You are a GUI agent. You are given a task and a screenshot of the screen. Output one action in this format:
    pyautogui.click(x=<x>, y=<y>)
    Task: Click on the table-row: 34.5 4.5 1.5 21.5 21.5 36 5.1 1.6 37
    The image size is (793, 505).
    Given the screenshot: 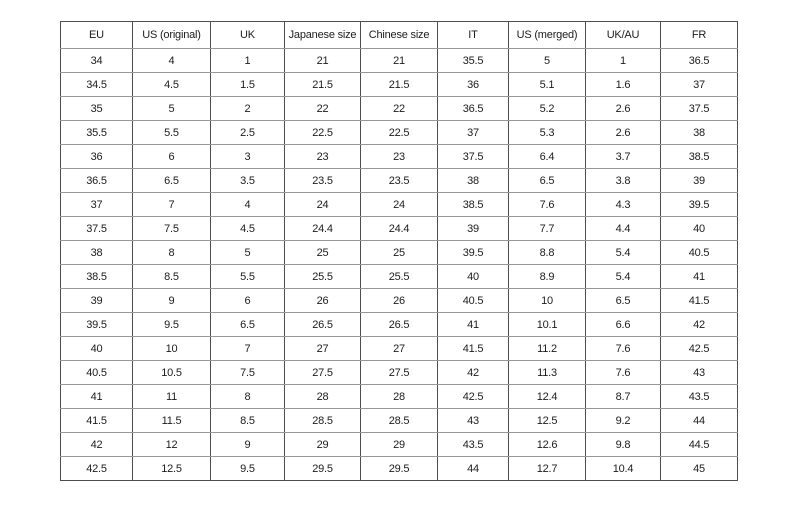 What is the action you would take?
    pyautogui.click(x=399, y=84)
    